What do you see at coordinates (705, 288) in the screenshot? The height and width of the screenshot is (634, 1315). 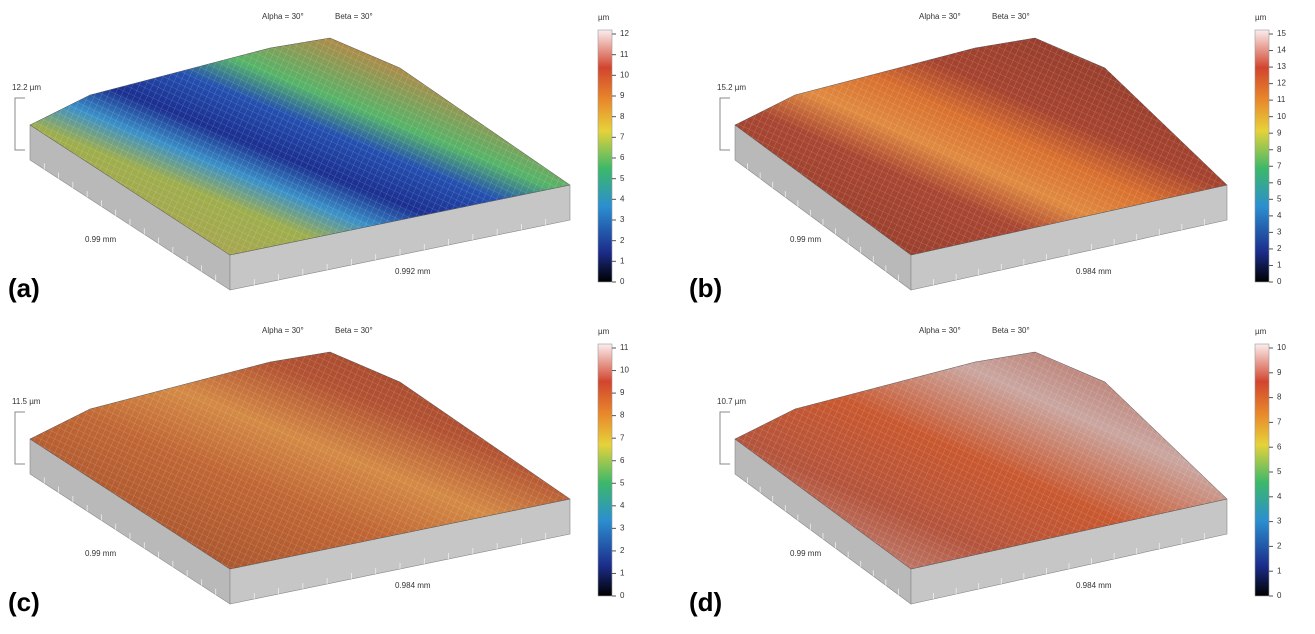 I see `panel-label: (b)` at bounding box center [705, 288].